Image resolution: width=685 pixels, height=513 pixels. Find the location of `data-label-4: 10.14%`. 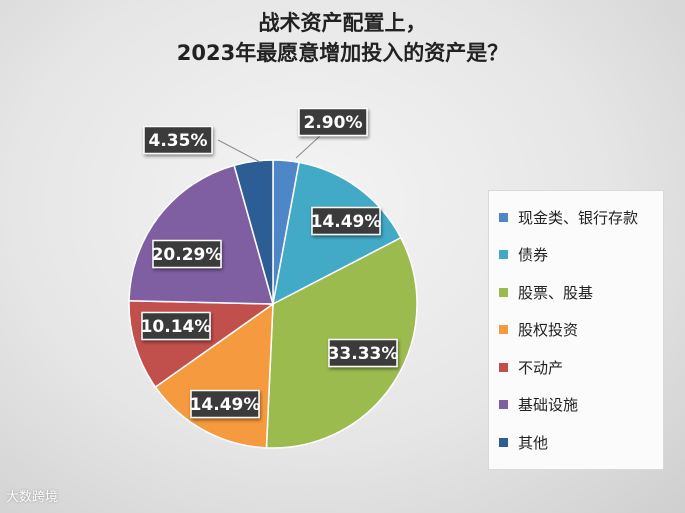

data-label-4: 10.14% is located at coordinates (176, 327).